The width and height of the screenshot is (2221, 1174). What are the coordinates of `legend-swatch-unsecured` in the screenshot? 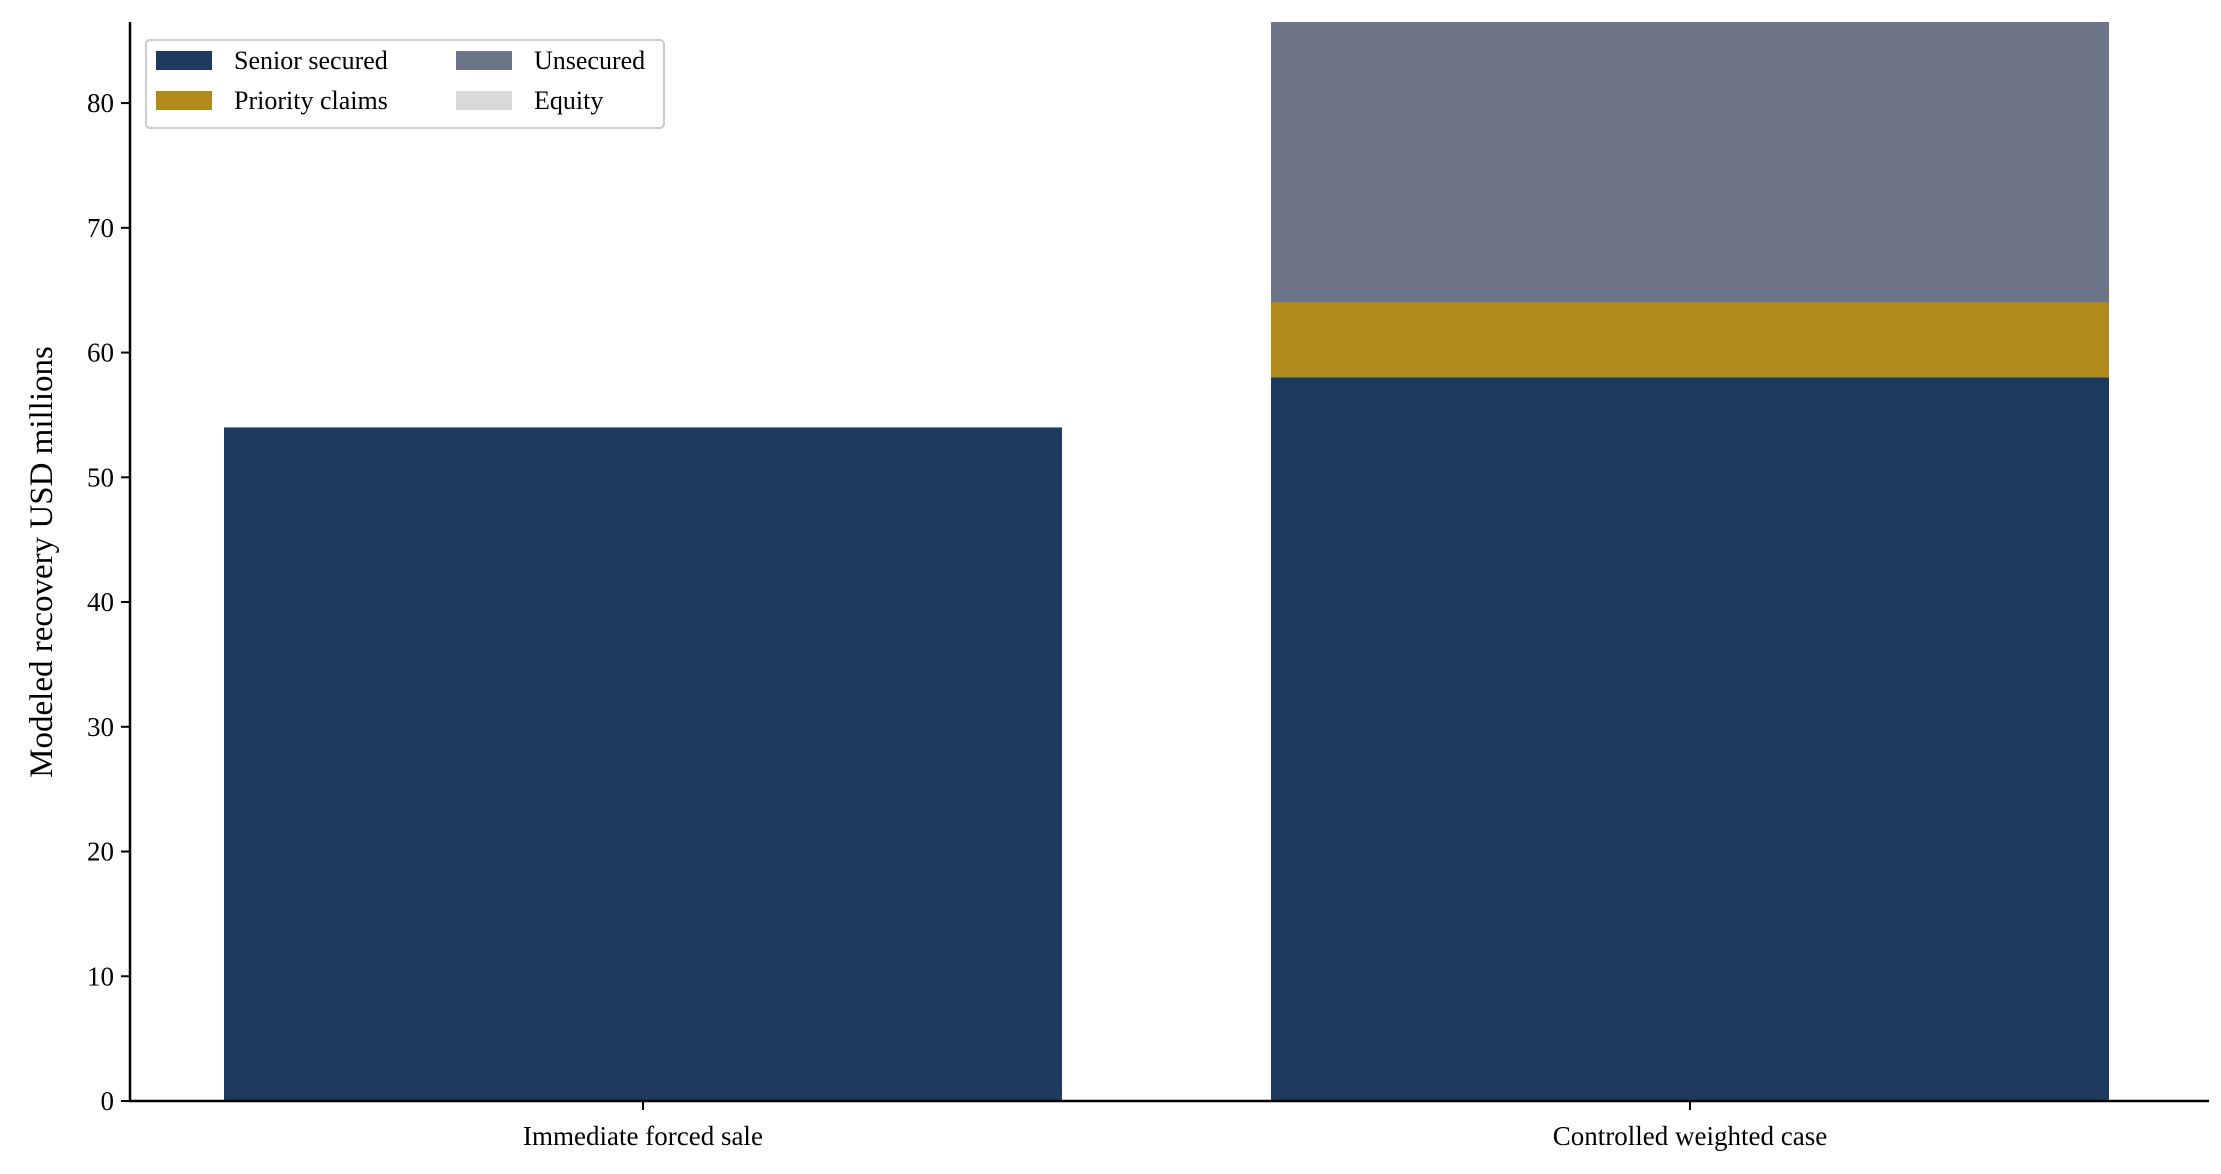 It's located at (484, 60).